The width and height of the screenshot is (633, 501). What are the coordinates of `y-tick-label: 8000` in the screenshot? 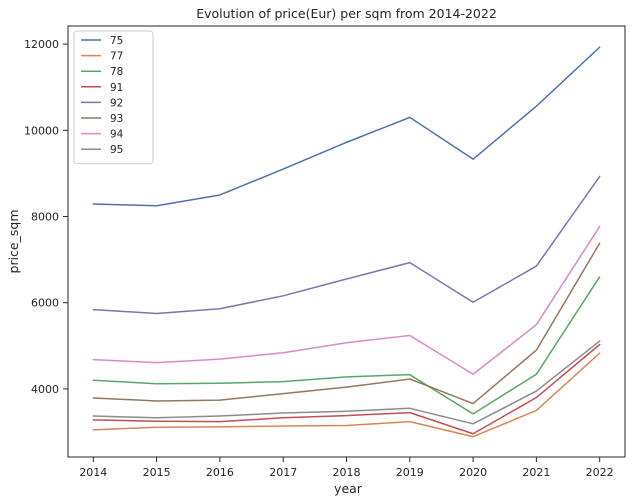 It's located at (45, 217).